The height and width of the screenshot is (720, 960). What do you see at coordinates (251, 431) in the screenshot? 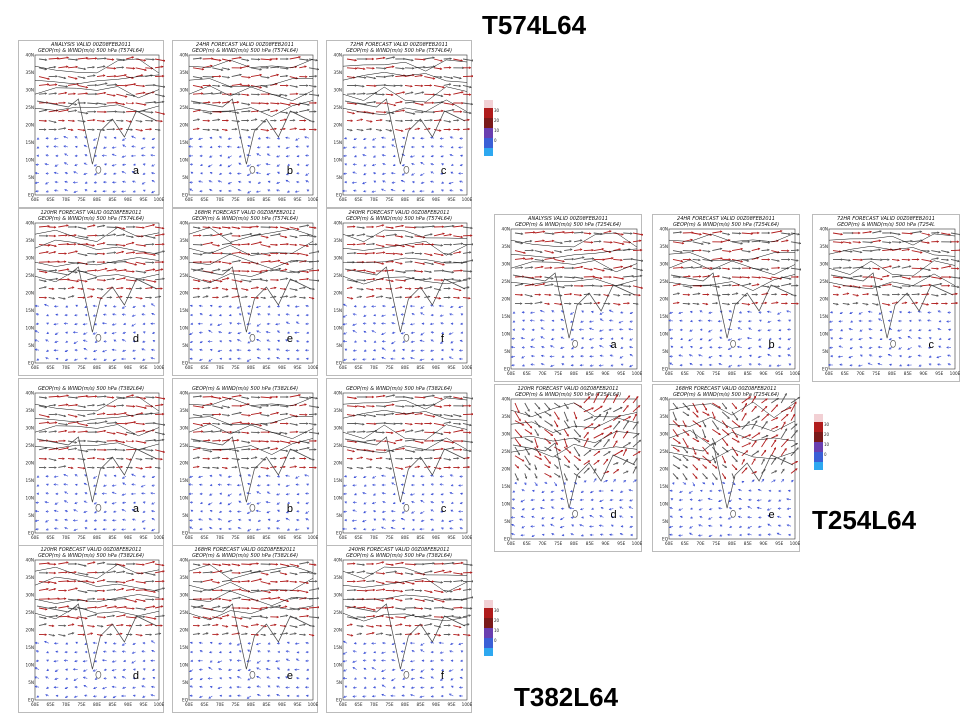
I see `geopotential-contour` at bounding box center [251, 431].